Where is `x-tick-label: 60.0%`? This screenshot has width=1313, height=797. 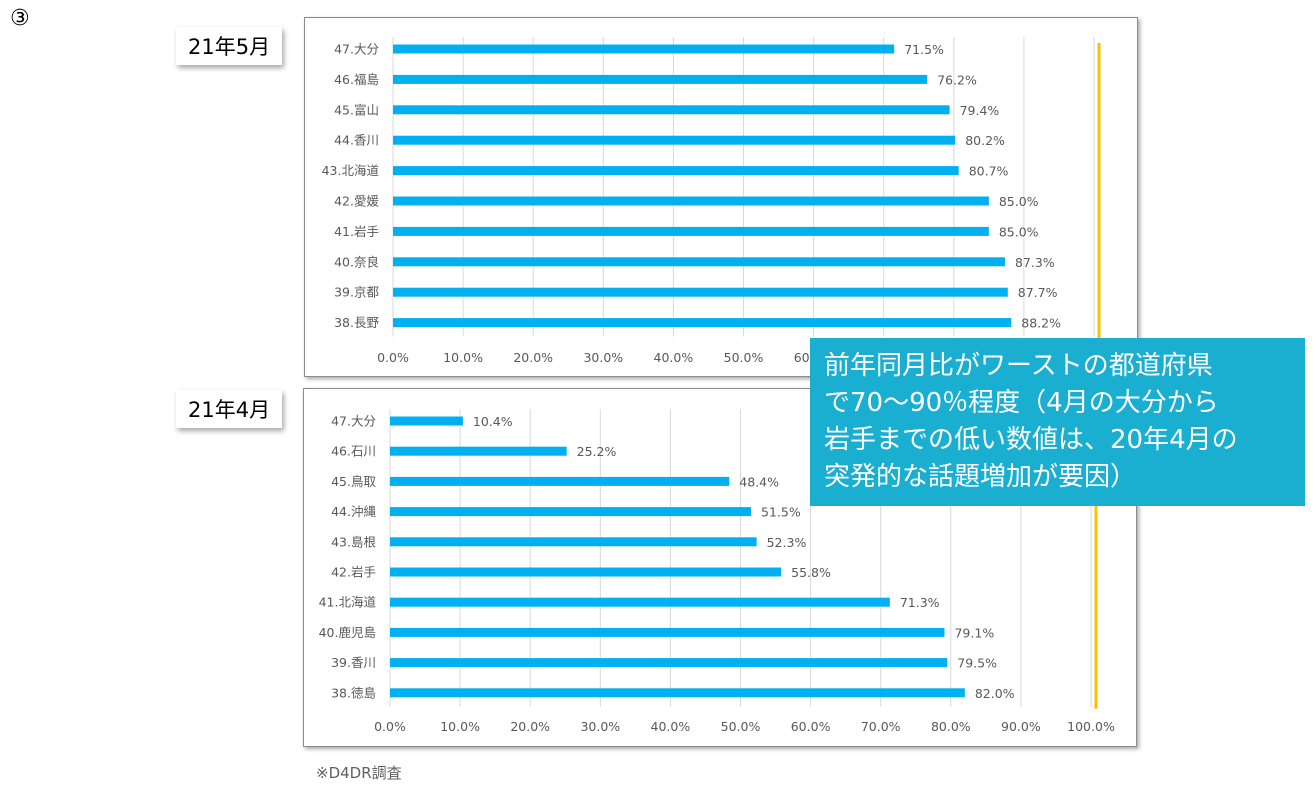 x-tick-label: 60.0% is located at coordinates (811, 726).